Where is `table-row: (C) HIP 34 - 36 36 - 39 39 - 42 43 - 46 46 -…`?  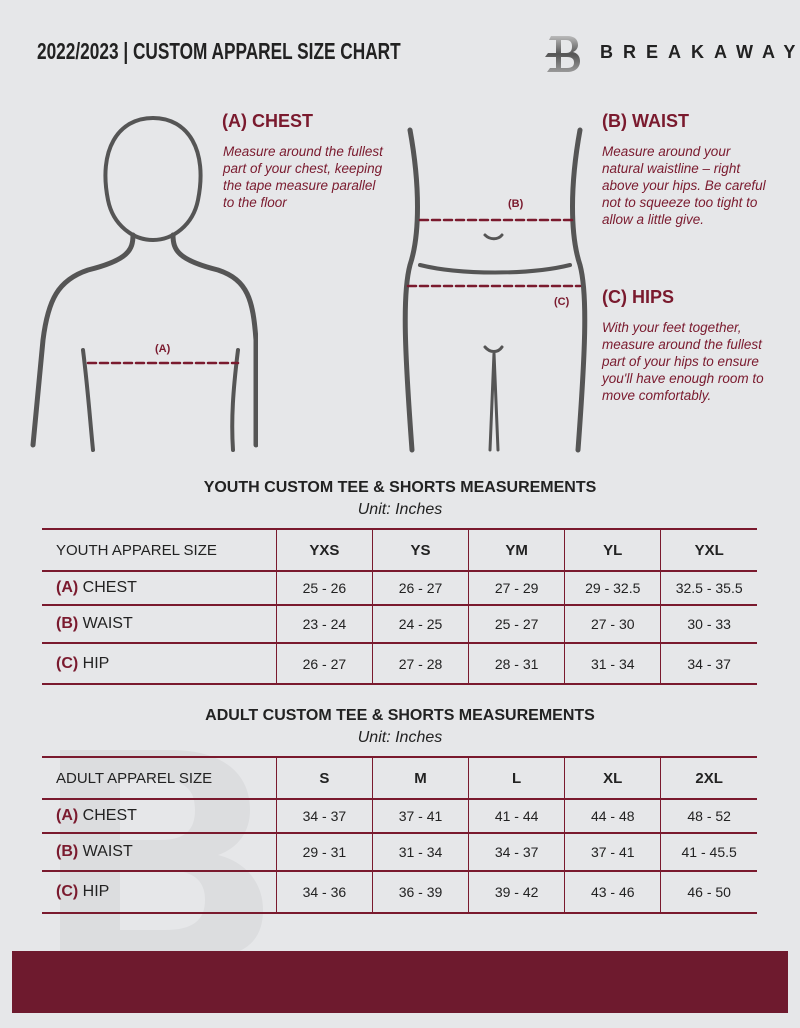
table-row: (C) HIP 34 - 36 36 - 39 39 - 42 43 - 46 46 -… is located at coordinates (399, 892).